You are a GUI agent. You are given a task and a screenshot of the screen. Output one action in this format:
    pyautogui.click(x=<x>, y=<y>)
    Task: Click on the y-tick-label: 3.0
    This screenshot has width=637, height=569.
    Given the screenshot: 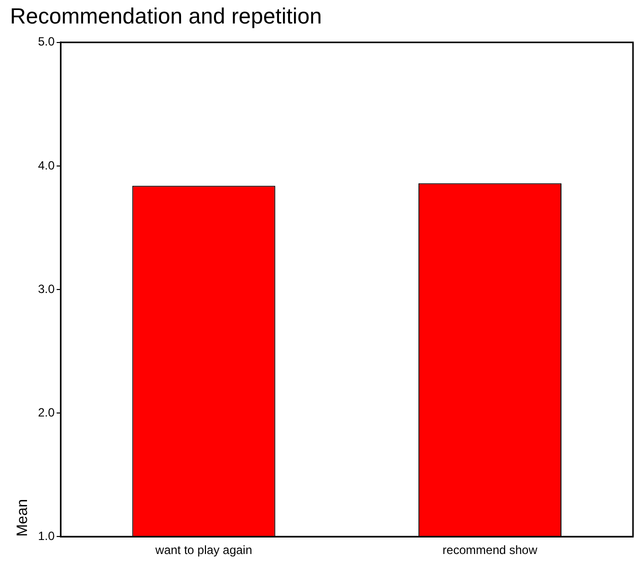 What is the action you would take?
    pyautogui.click(x=46, y=289)
    